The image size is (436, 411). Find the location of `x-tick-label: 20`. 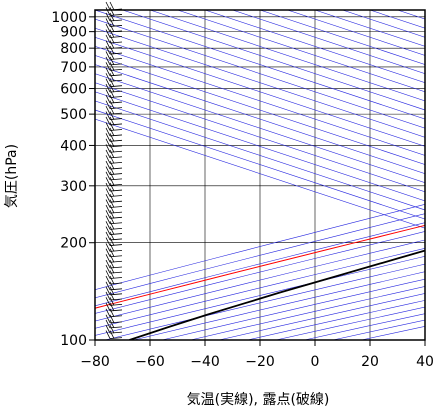

x-tick-label: 20 is located at coordinates (370, 362).